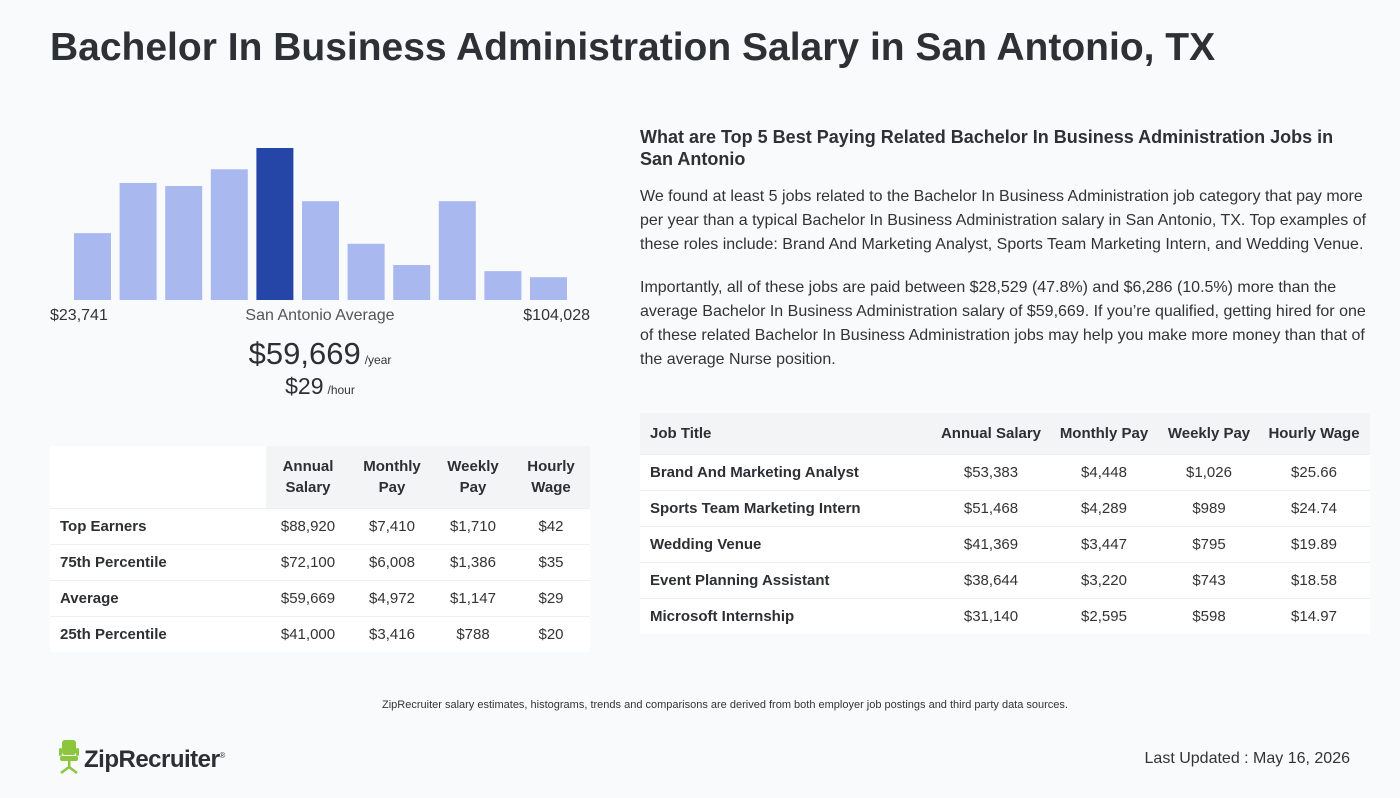 The image size is (1400, 798). I want to click on annual-cell: $41,000, so click(308, 634).